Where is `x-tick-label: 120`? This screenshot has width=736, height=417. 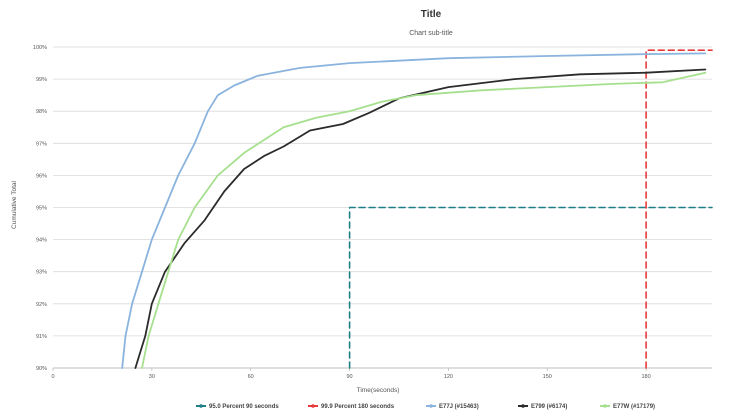
x-tick-label: 120 is located at coordinates (448, 377).